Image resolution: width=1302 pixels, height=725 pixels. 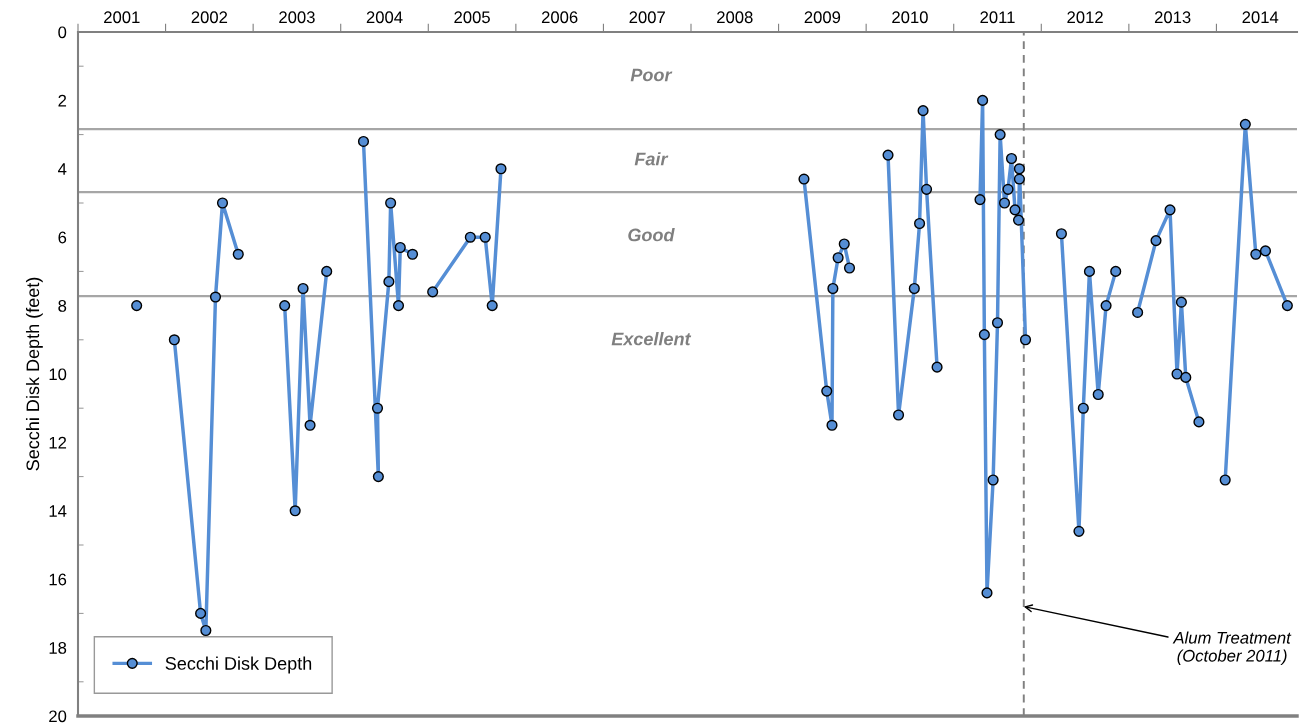 What do you see at coordinates (58, 579) in the screenshot?
I see `y-tick-label: 16` at bounding box center [58, 579].